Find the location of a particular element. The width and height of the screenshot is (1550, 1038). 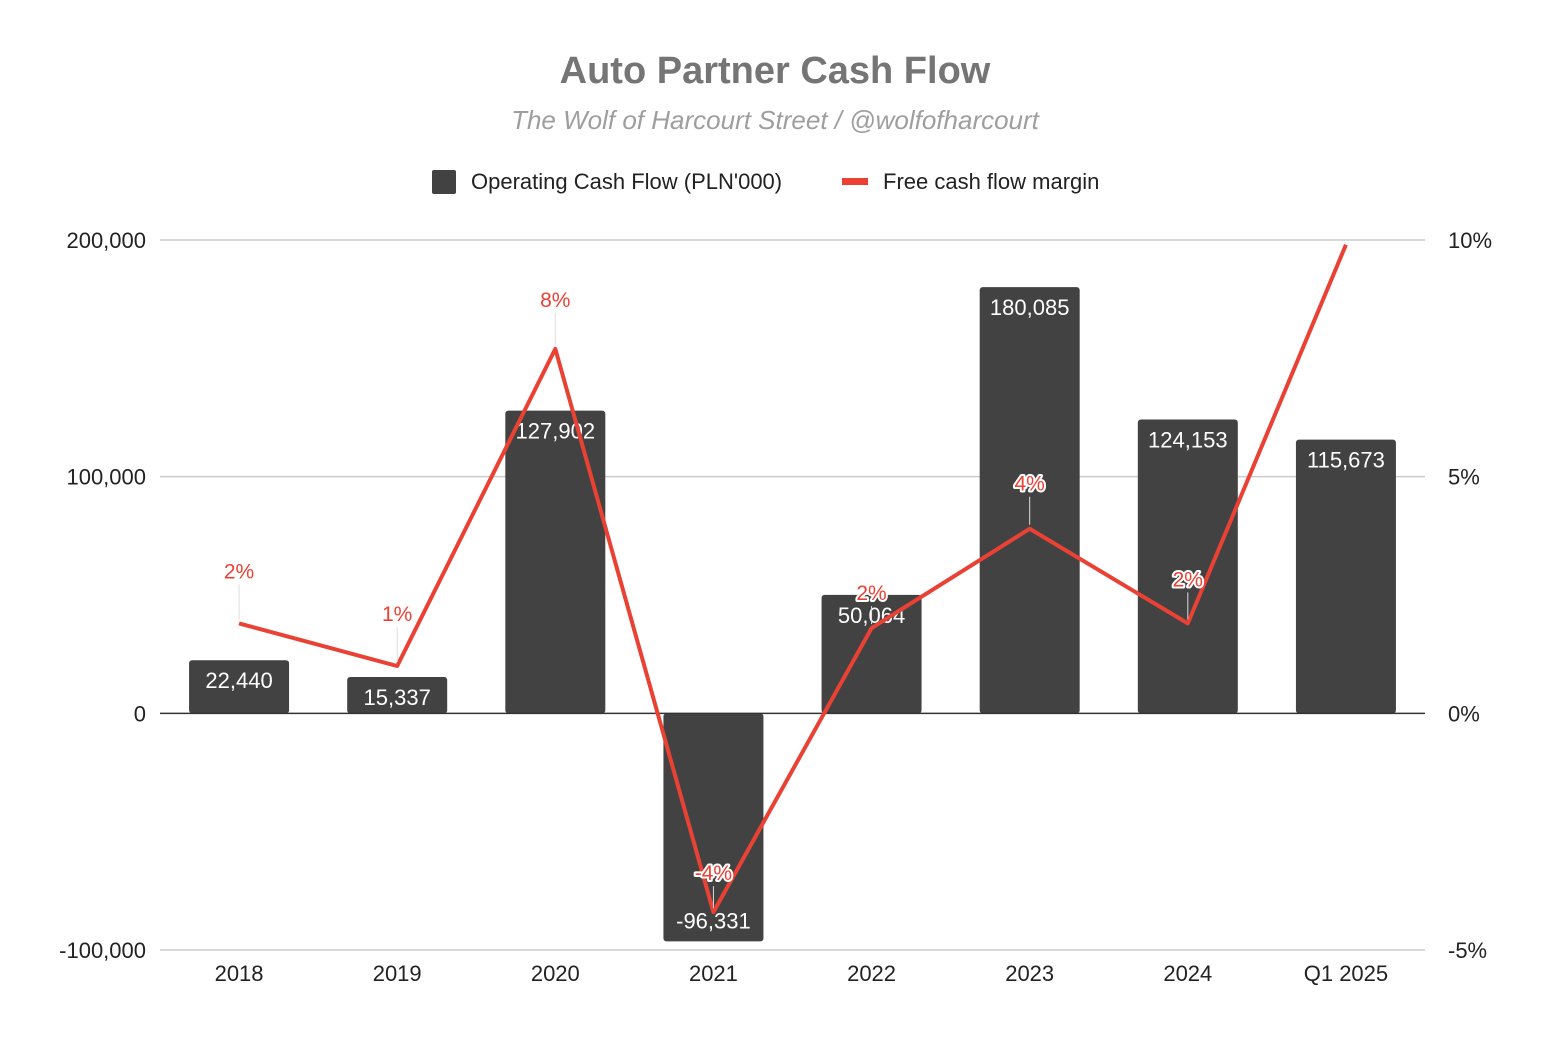

right-tick-label: 10% is located at coordinates (1470, 240).